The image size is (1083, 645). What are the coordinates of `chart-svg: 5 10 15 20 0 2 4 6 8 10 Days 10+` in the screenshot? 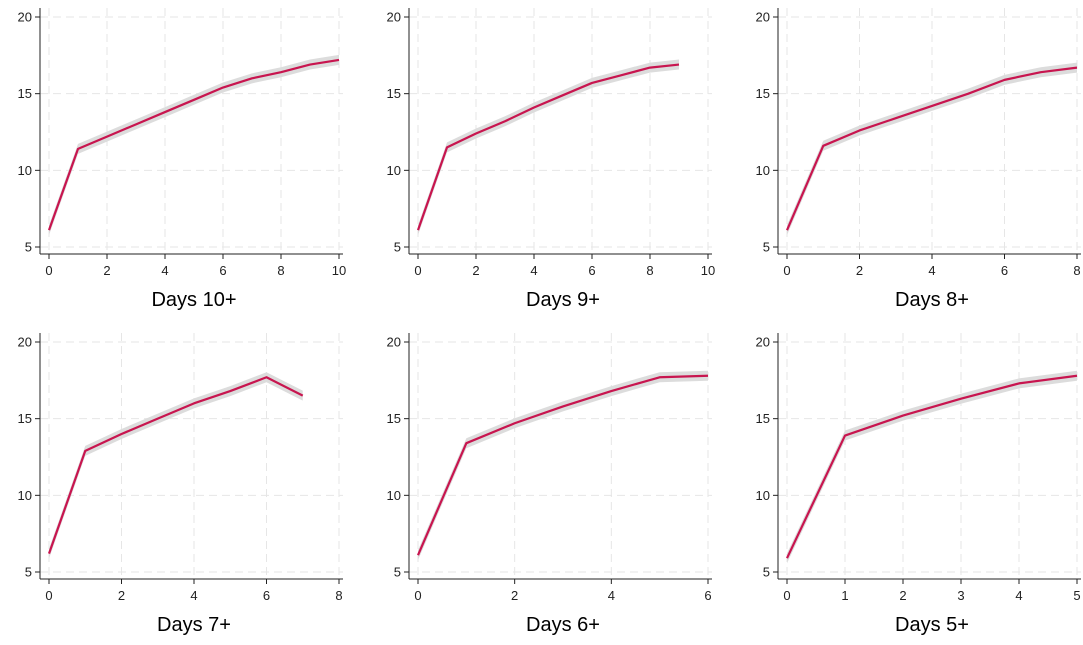 It's located at (182, 159).